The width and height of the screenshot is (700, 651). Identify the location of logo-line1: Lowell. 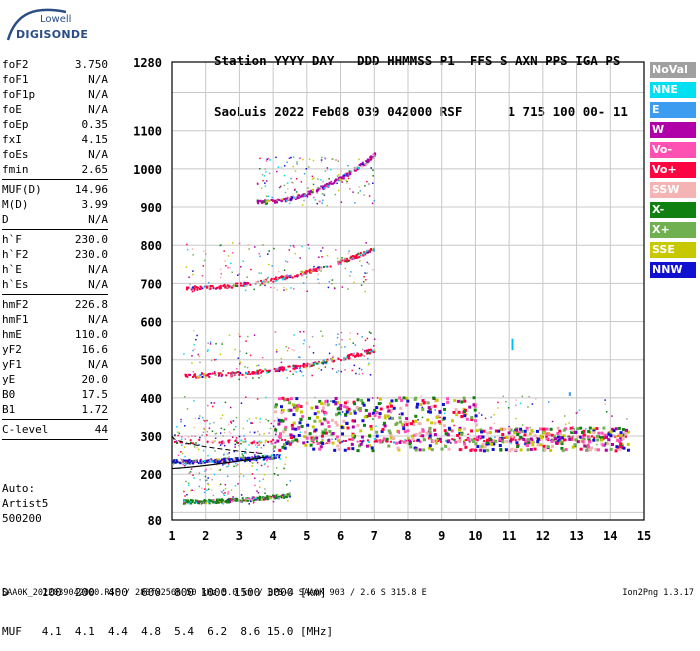
(56, 19).